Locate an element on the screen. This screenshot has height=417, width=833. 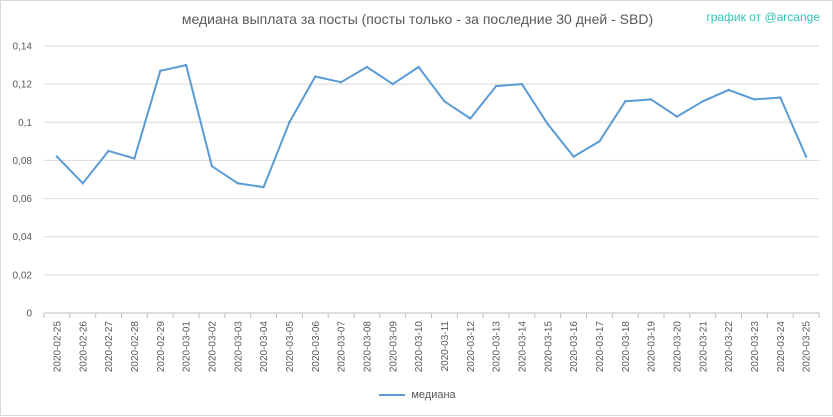
y-tick-label: 0 is located at coordinates (29, 314).